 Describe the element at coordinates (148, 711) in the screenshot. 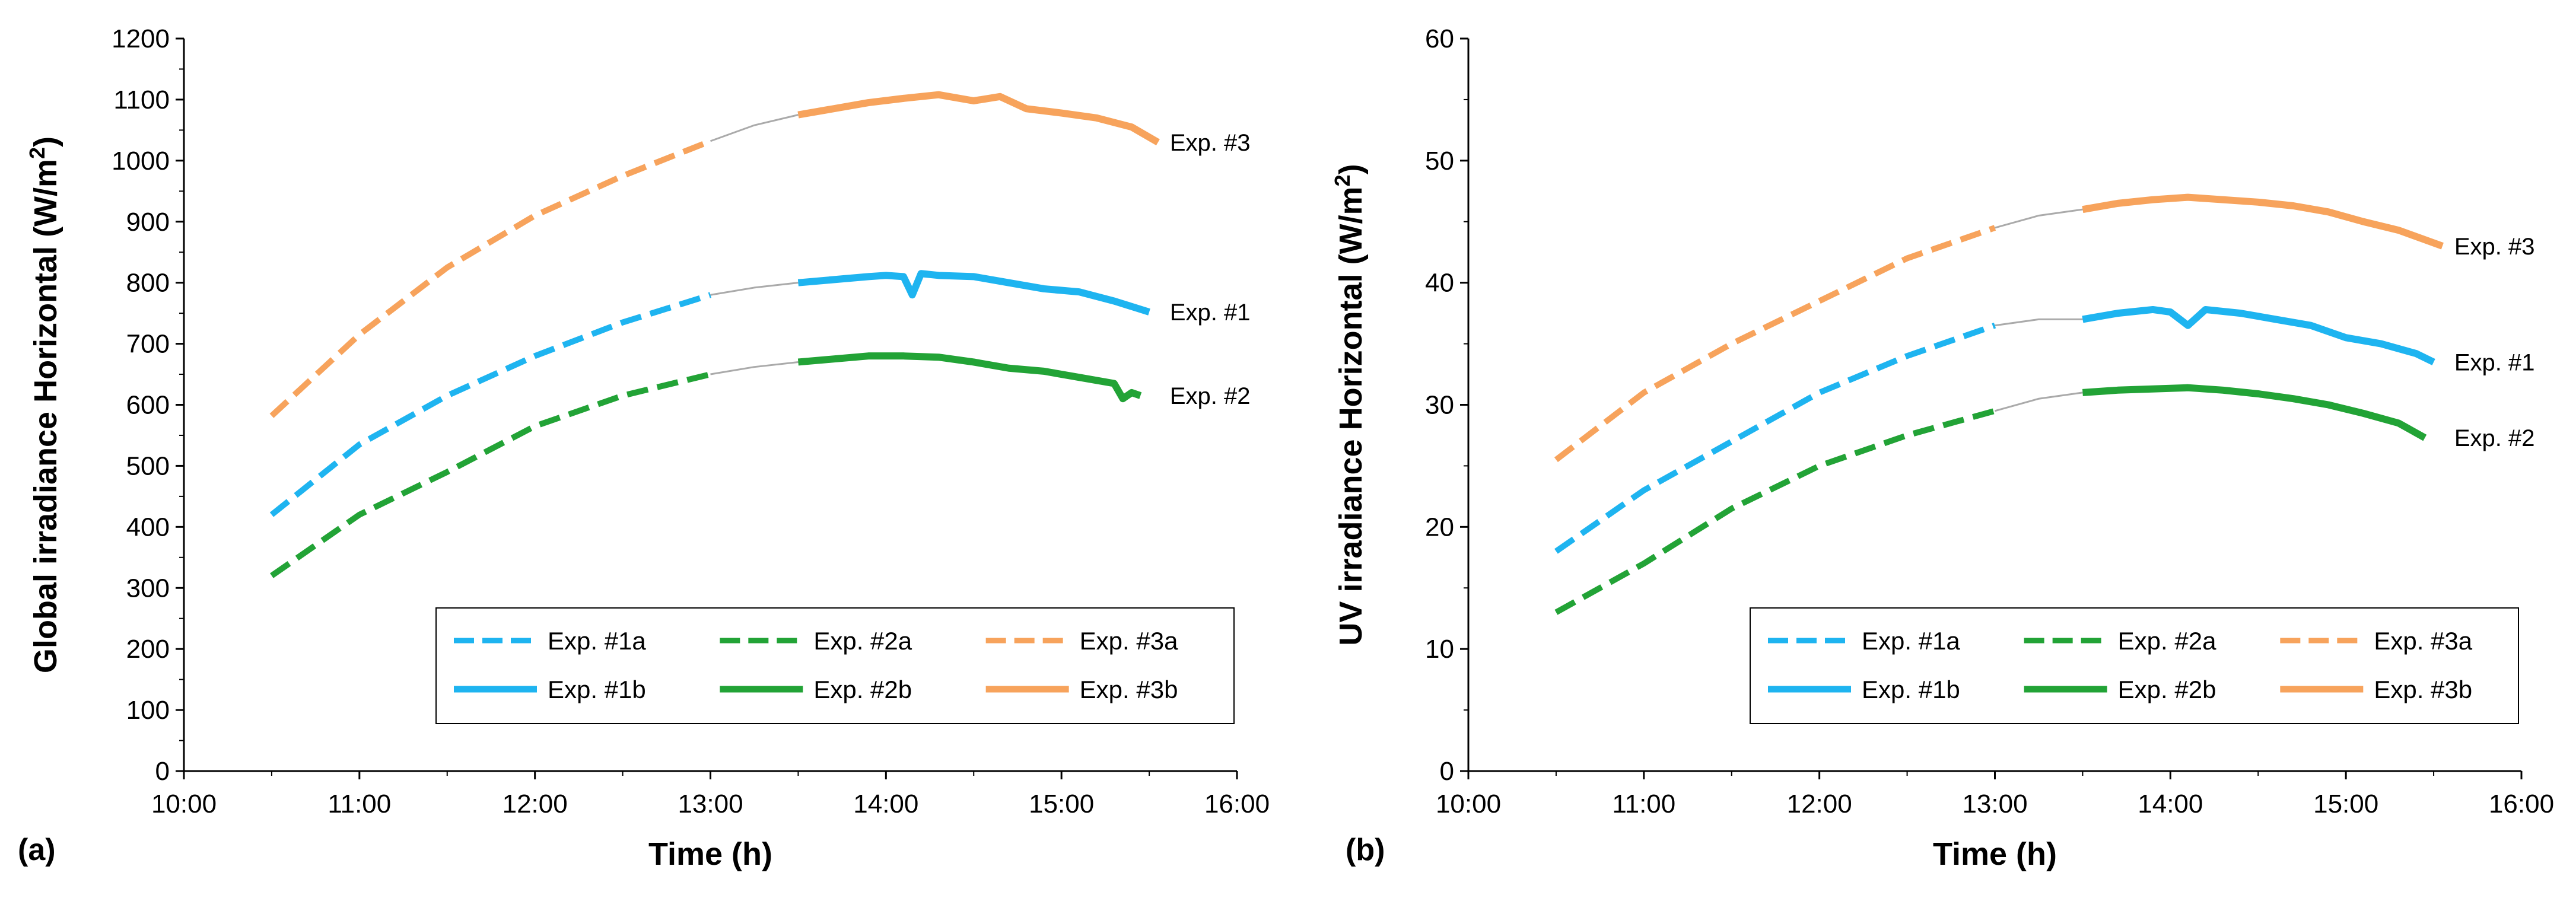

I see `y-tick-label: 100` at that location.